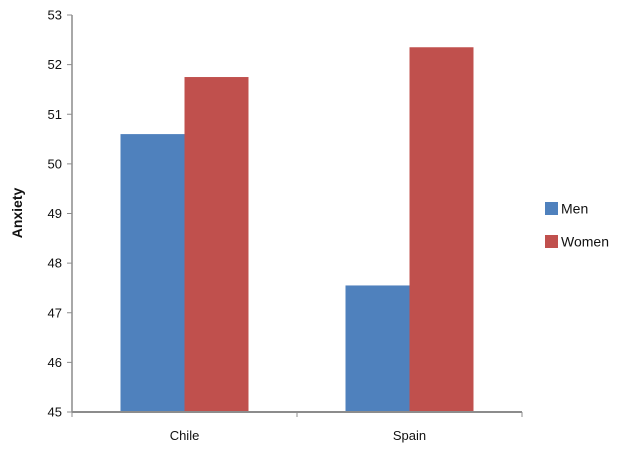 This screenshot has width=626, height=450. I want to click on y-tick-label: 48, so click(55, 263).